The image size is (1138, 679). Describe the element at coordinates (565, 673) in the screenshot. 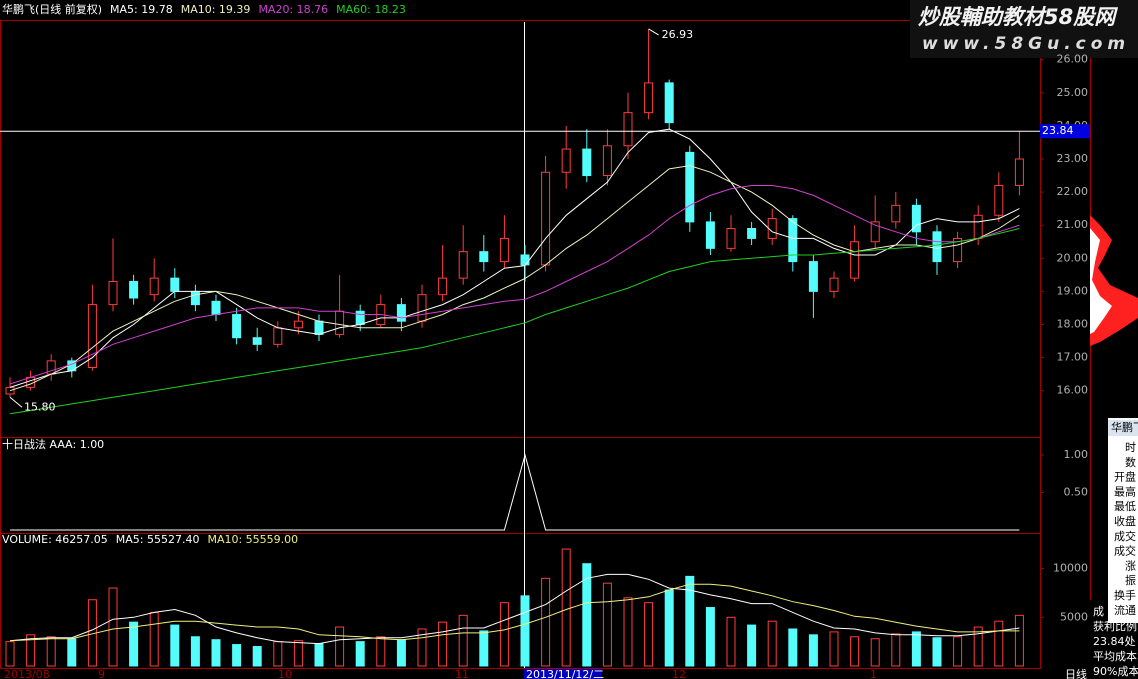

I see `cursor-date: 2013/11/12/二` at that location.